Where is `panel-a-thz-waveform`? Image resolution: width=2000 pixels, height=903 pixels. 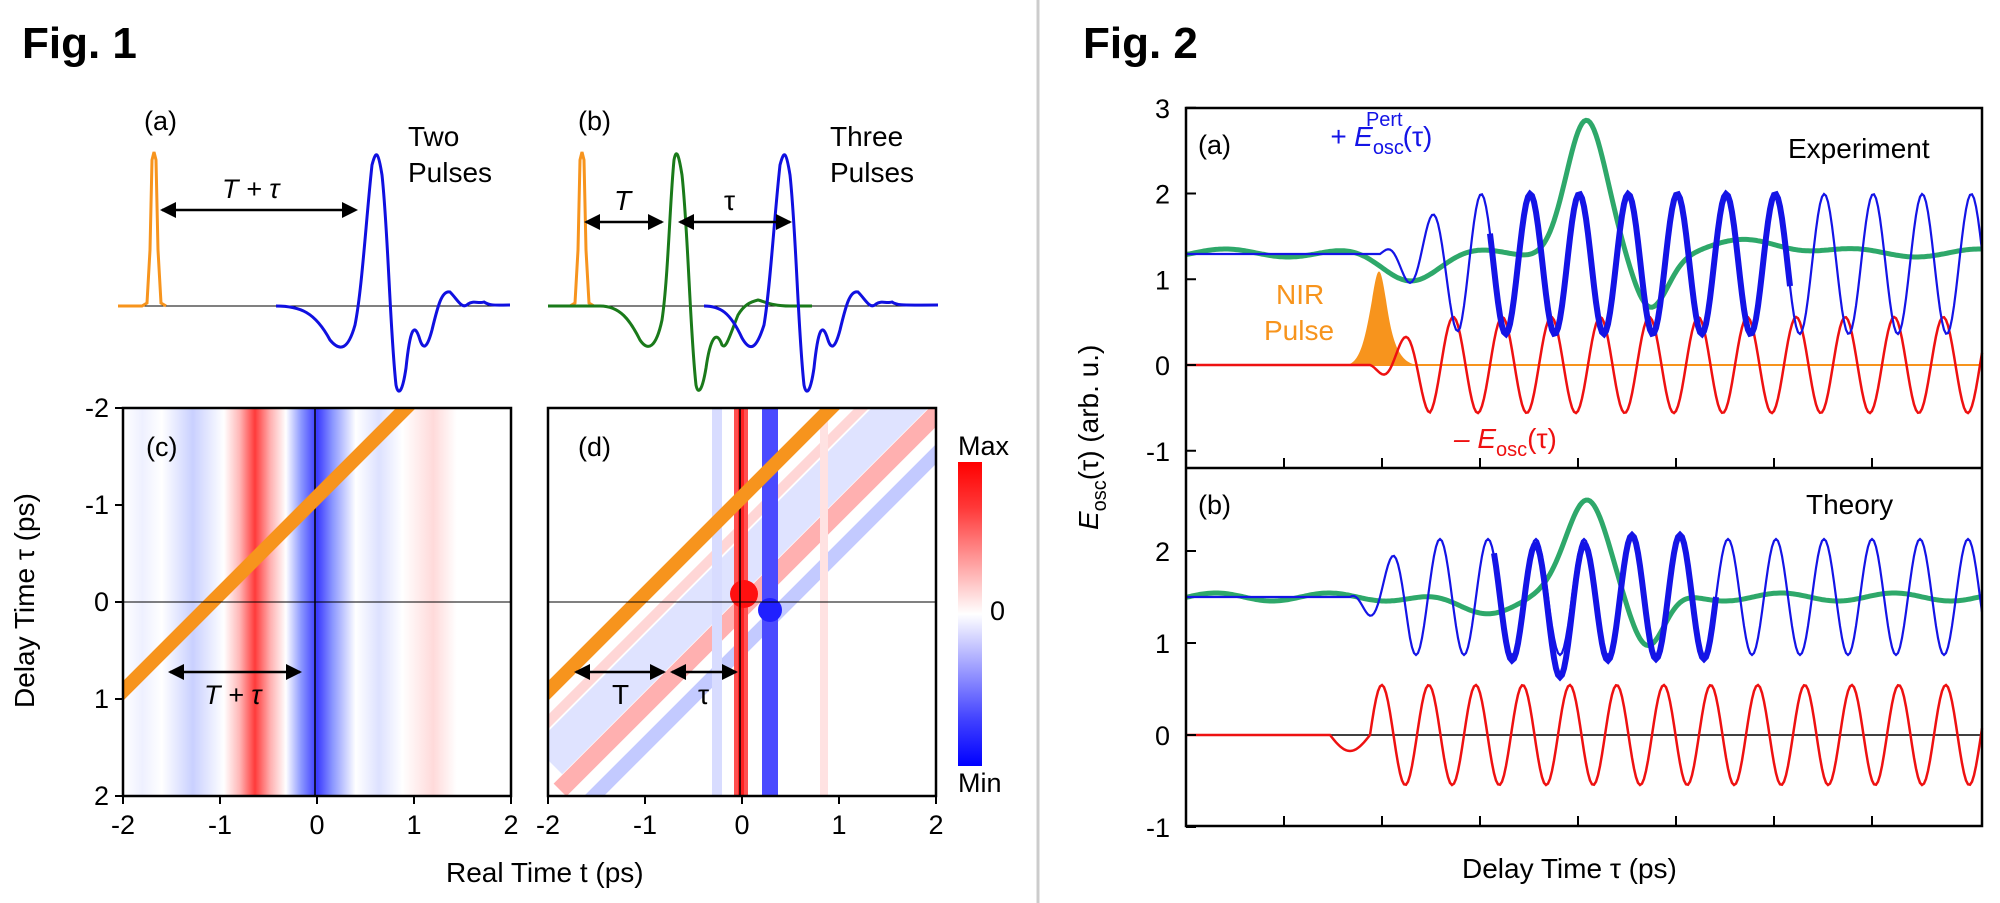
panel-a-thz-waveform is located at coordinates (393, 273).